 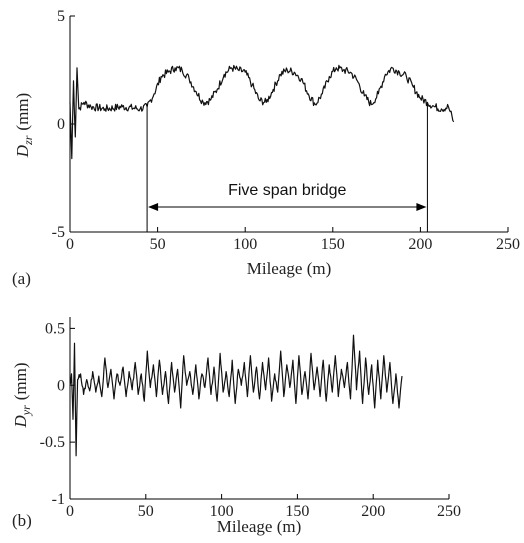 I want to click on panel-b-x-axis-label: Mileage (m), so click(x=259, y=526).